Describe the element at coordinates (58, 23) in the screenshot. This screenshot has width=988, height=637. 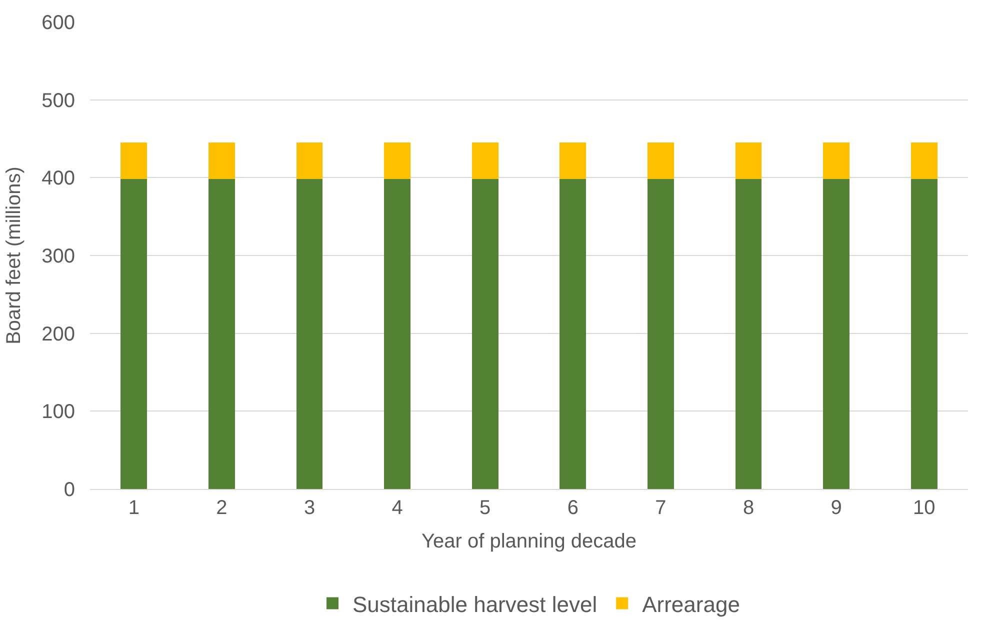
I see `y-tick-label: 600` at that location.